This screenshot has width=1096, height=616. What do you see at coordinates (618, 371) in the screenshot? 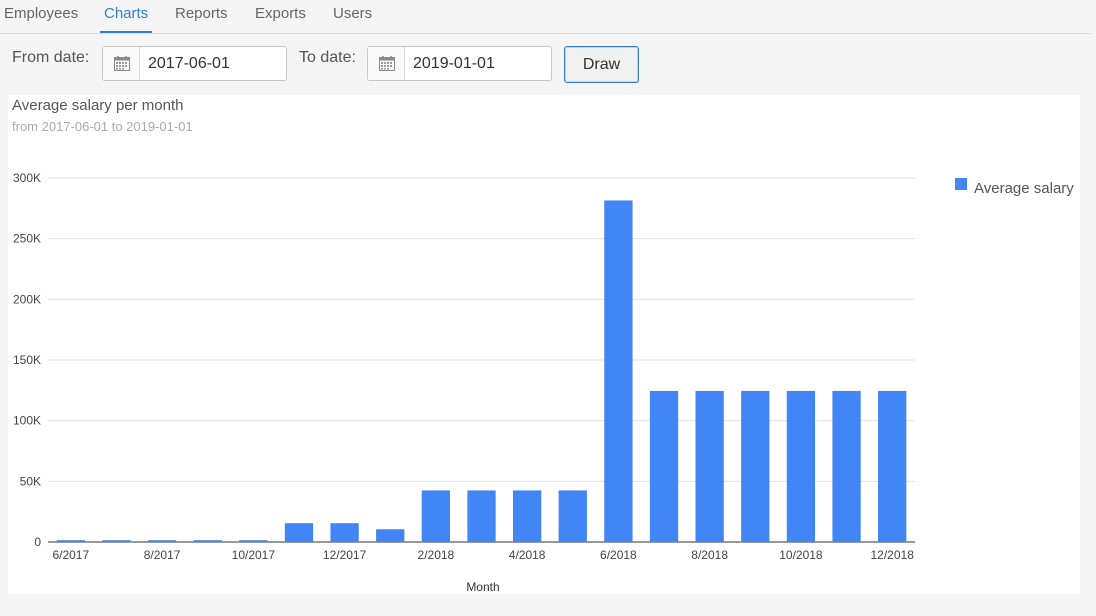
I see `bar-6/2018` at bounding box center [618, 371].